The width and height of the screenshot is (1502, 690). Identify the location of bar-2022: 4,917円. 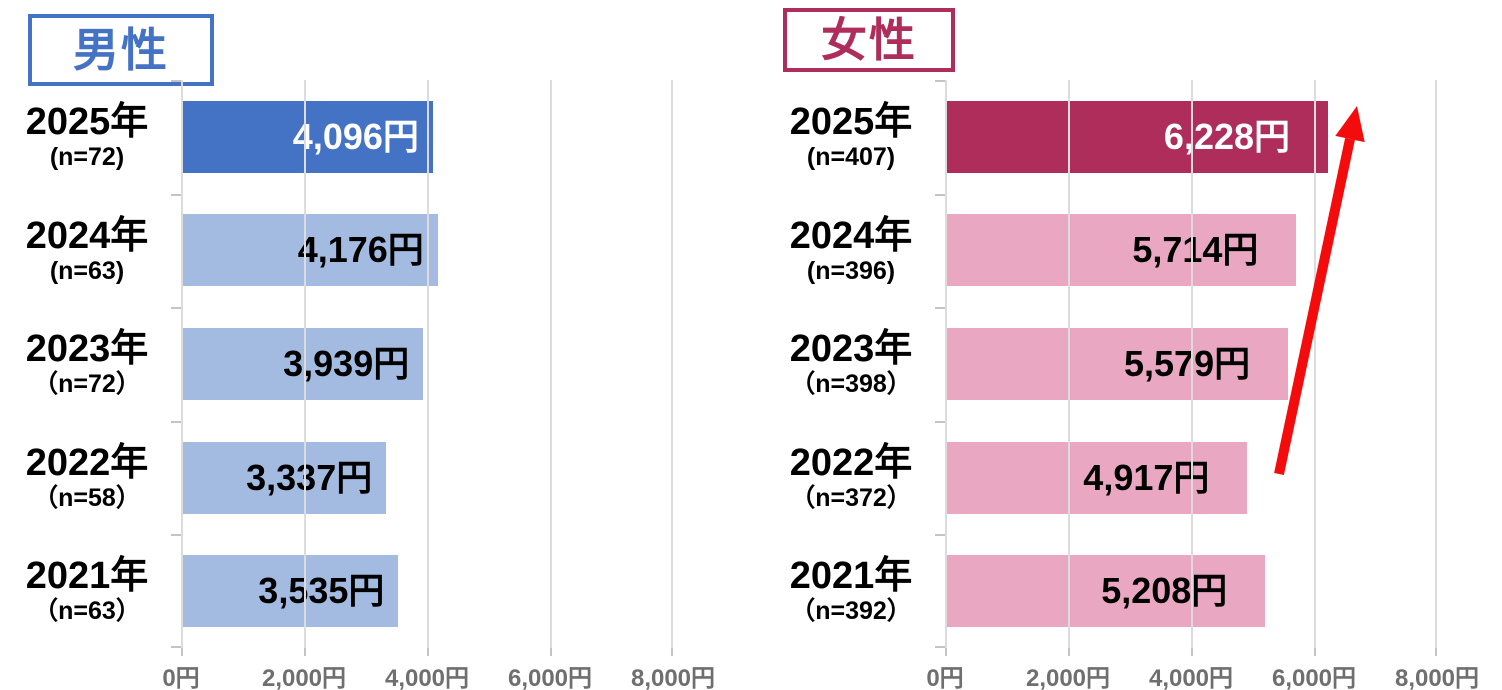
(1096, 477).